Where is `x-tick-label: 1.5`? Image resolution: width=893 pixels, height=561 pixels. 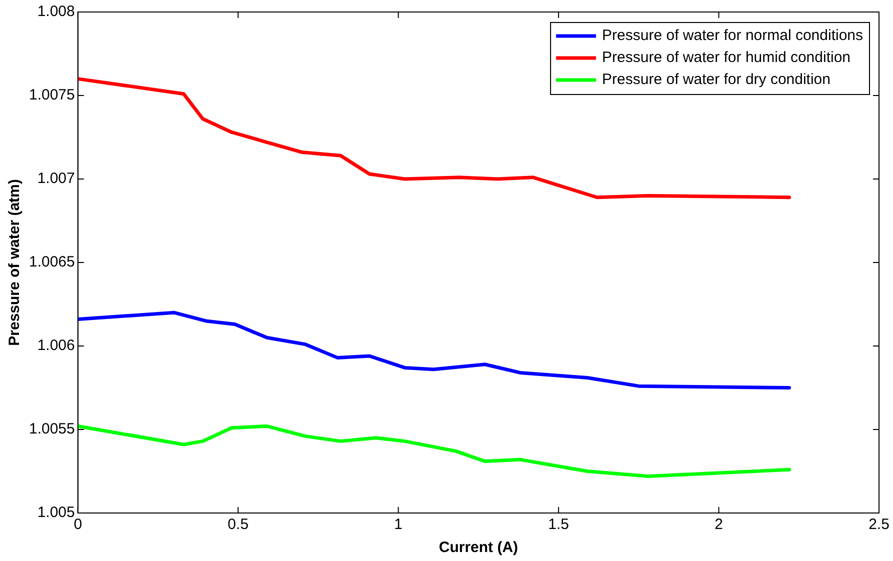
x-tick-label: 1.5 is located at coordinates (558, 525).